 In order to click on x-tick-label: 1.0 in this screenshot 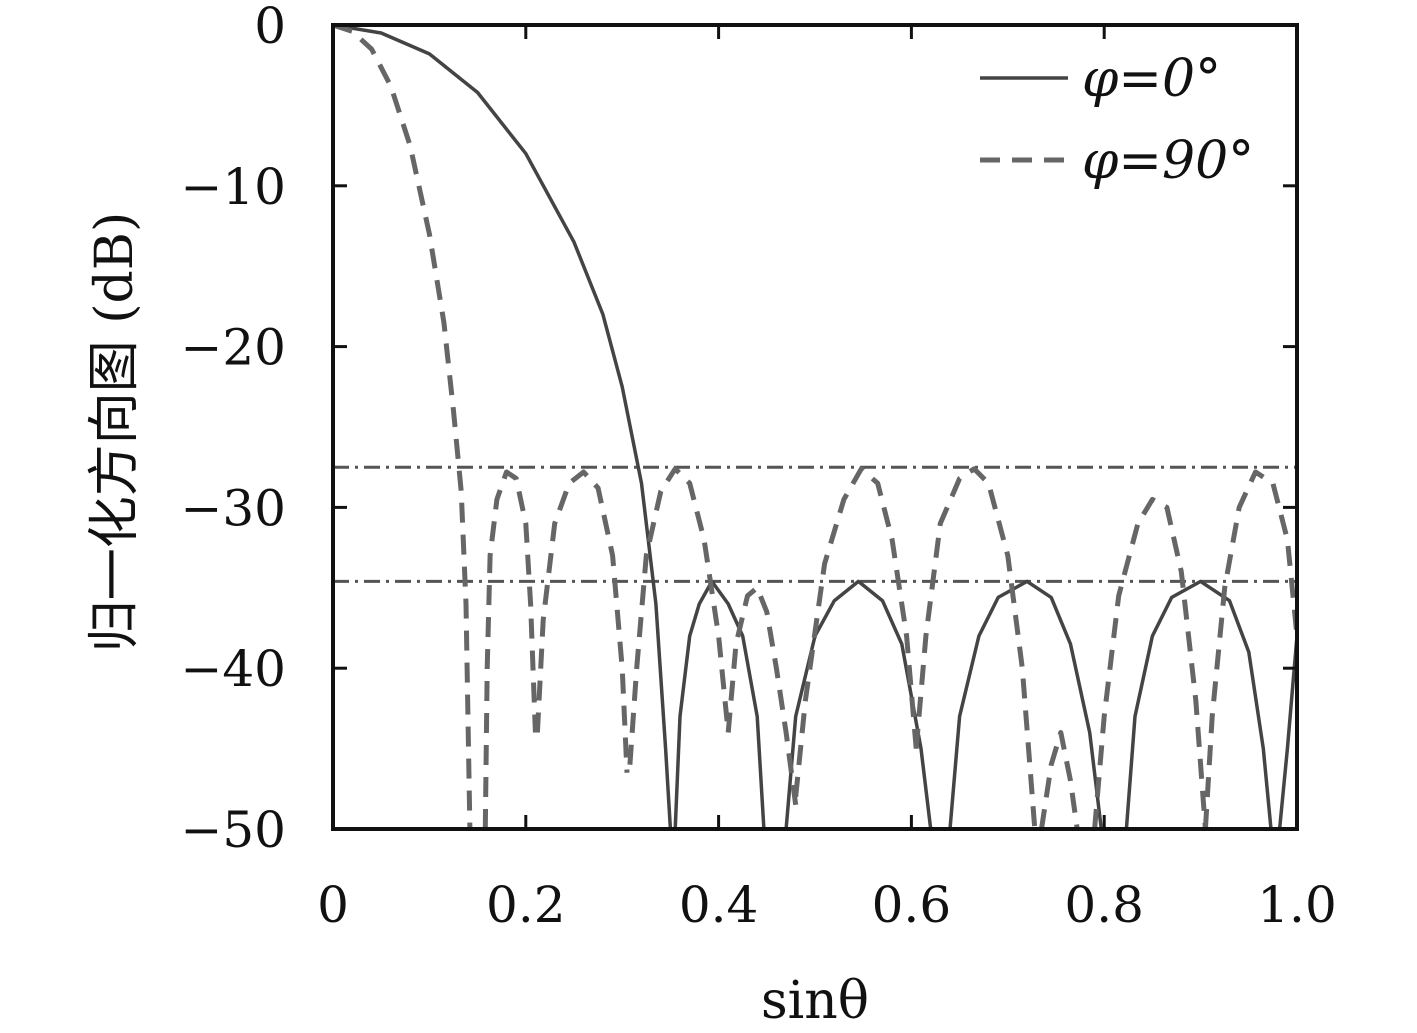, I will do `click(1297, 905)`.